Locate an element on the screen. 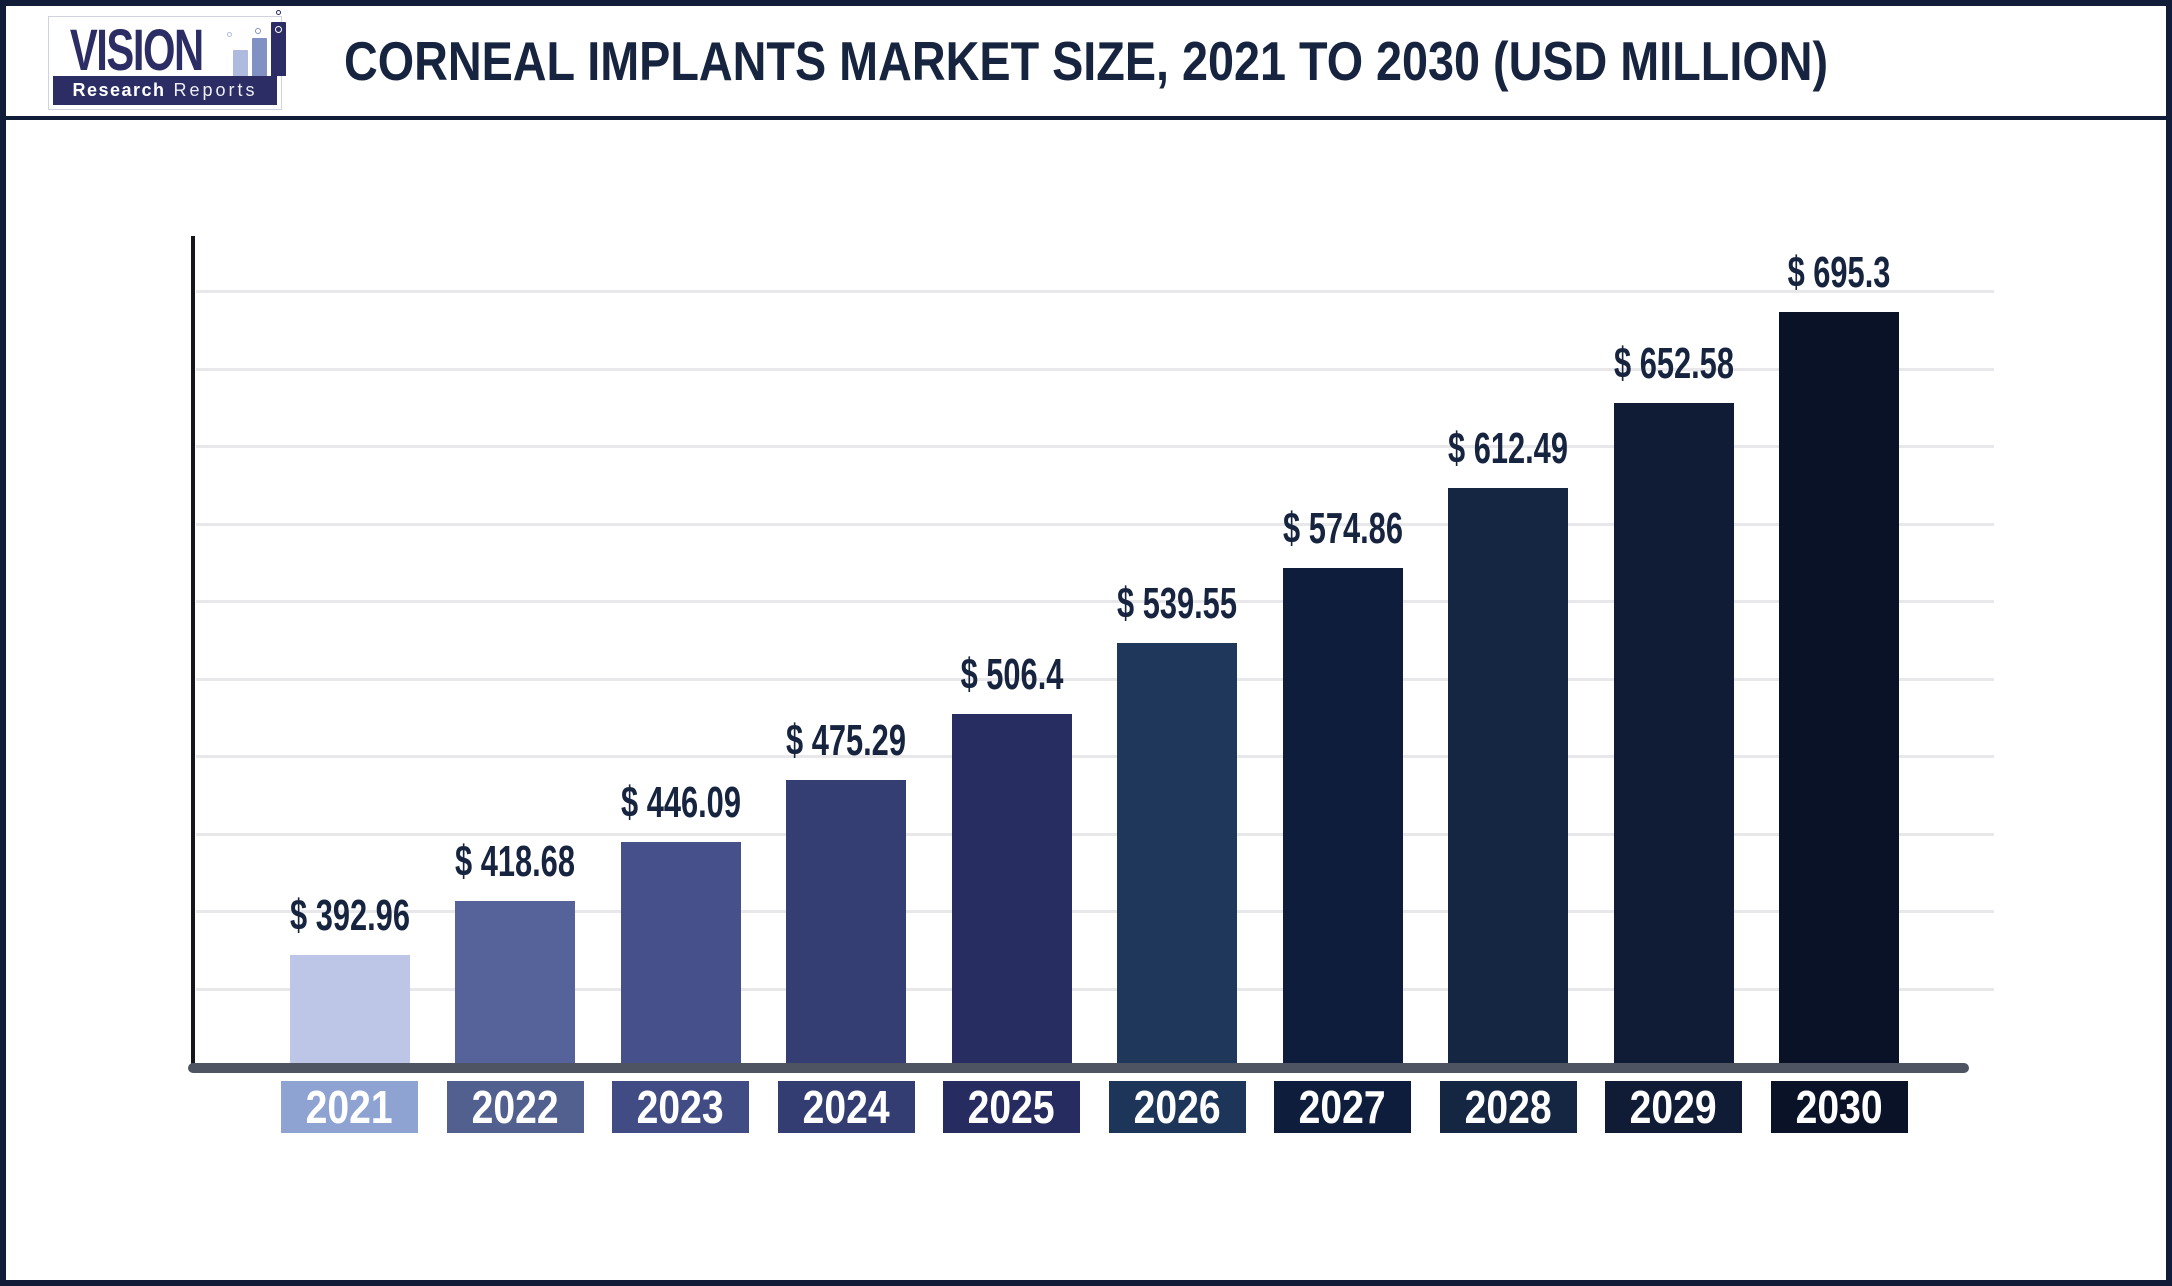 This screenshot has width=2172, height=1286. x-tick-2029: 2029 is located at coordinates (1673, 1107).